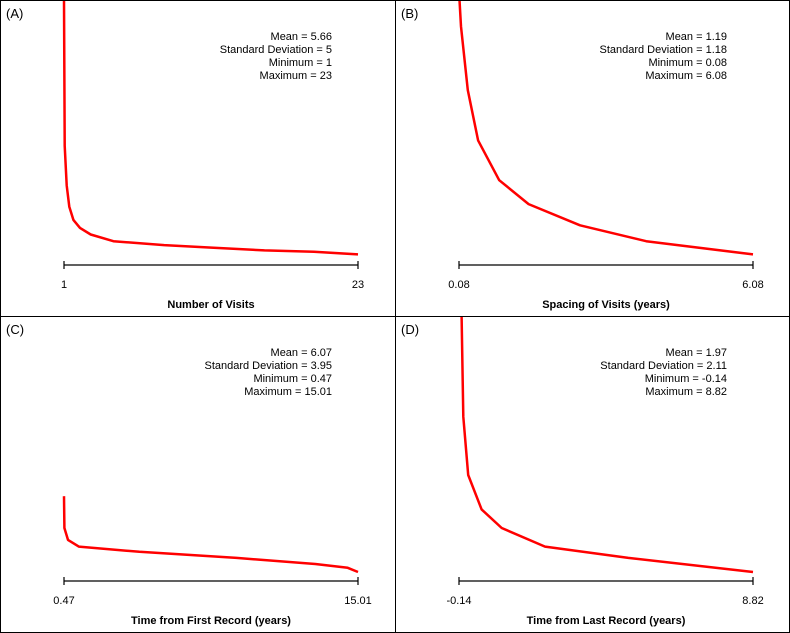 The height and width of the screenshot is (633, 790). Describe the element at coordinates (296, 76) in the screenshot. I see `stat-line: Maximum = 23` at that location.